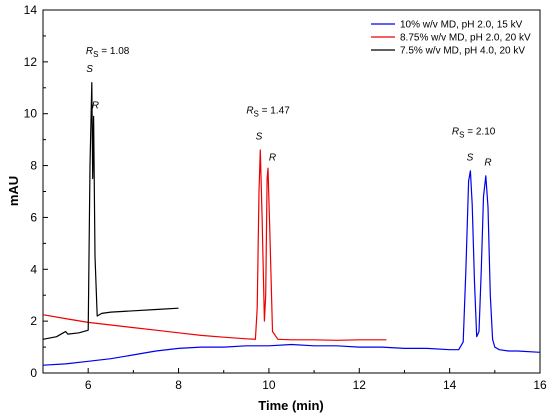 Image resolution: width=550 pixels, height=420 pixels. Describe the element at coordinates (108, 52) in the screenshot. I see `resolution-annotation: RS = 1.08` at that location.